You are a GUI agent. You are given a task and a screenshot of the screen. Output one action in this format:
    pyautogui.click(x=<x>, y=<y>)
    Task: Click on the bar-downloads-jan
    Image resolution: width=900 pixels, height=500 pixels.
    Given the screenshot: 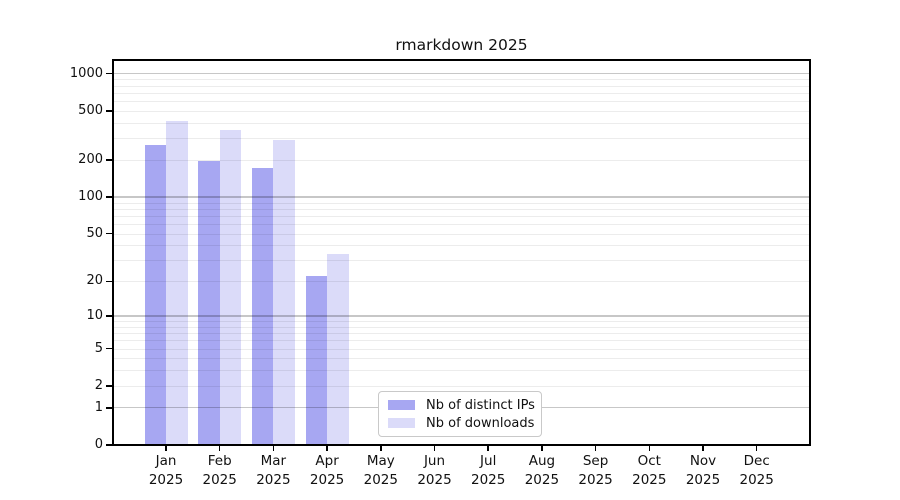 What is the action you would take?
    pyautogui.click(x=177, y=282)
    